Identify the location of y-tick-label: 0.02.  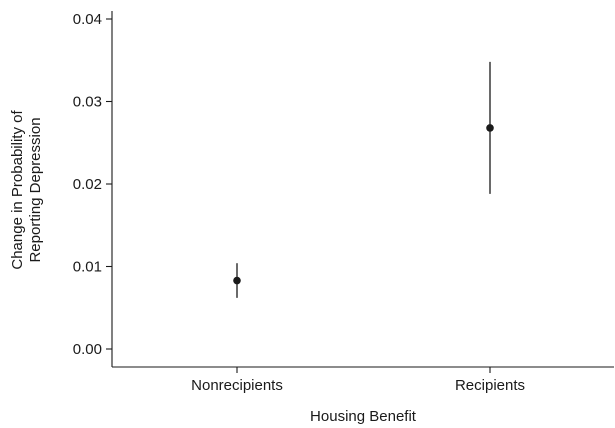
(87, 184).